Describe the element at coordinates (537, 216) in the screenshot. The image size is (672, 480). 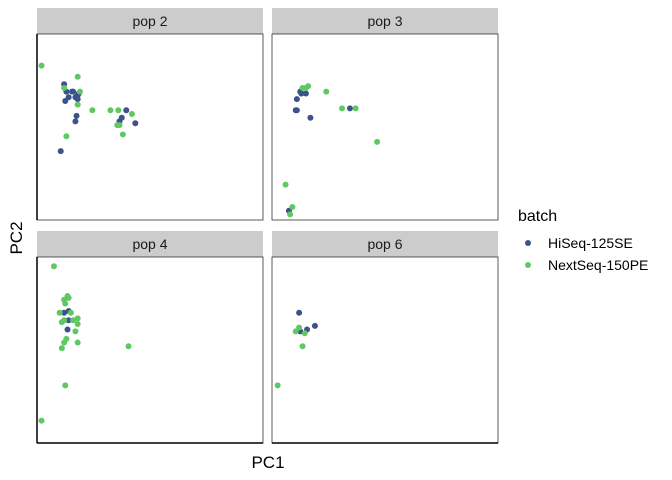
I see `legend-title: batch` at that location.